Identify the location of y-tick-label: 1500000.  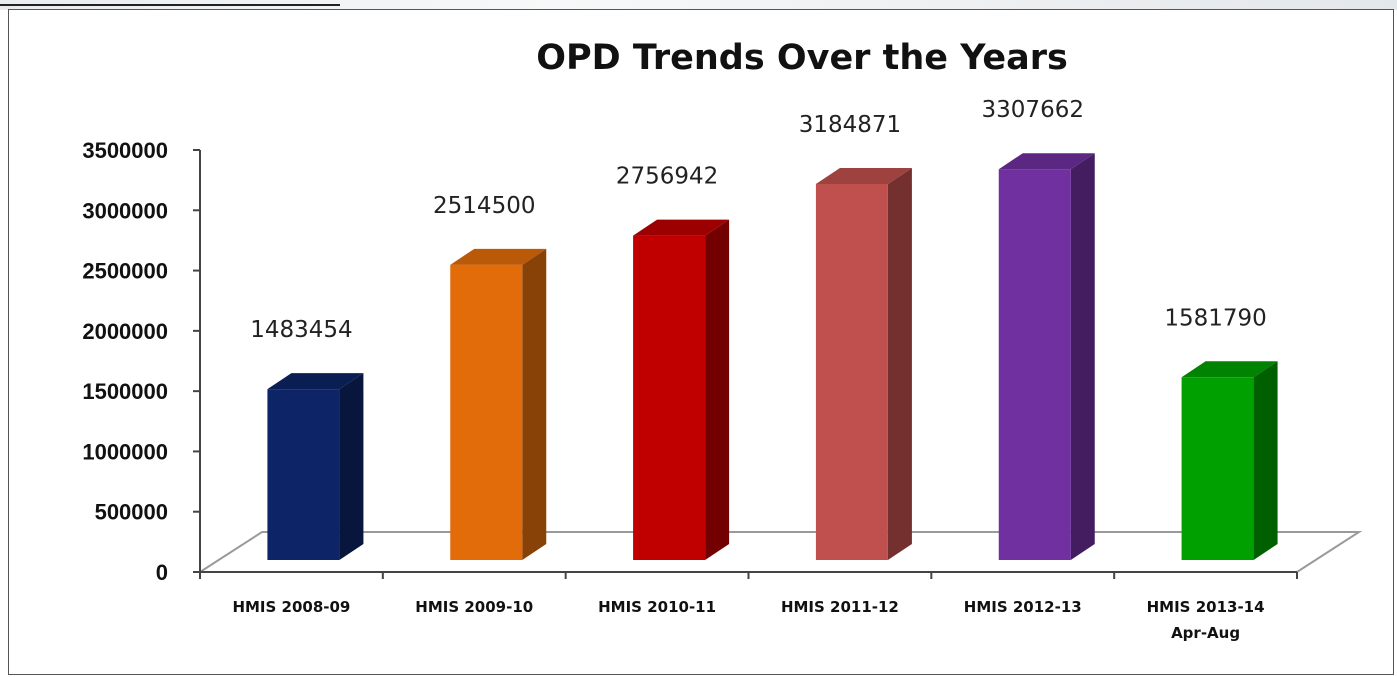
(125, 391).